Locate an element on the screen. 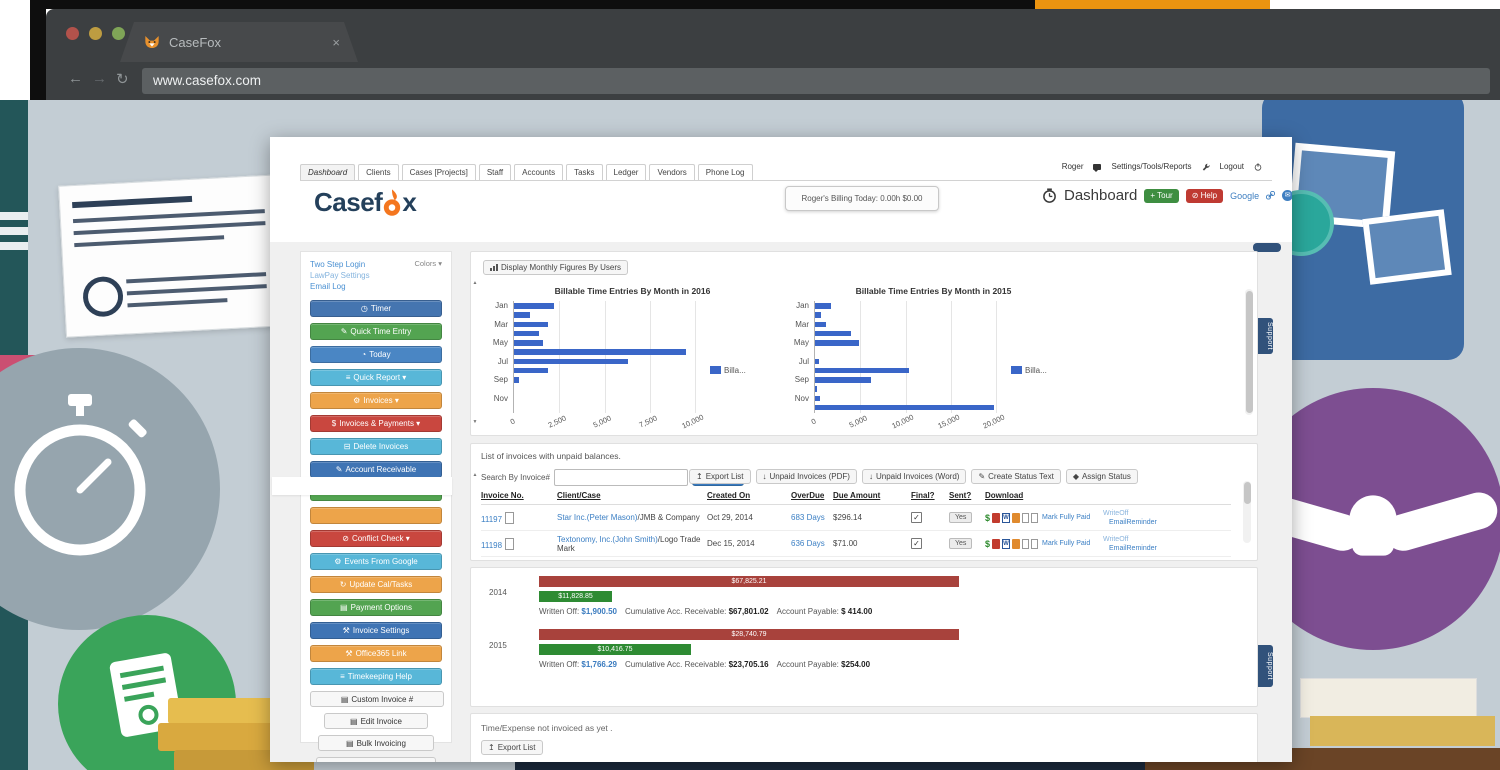  app-tab-cases-projects: Cases [Projects] is located at coordinates (438, 172).